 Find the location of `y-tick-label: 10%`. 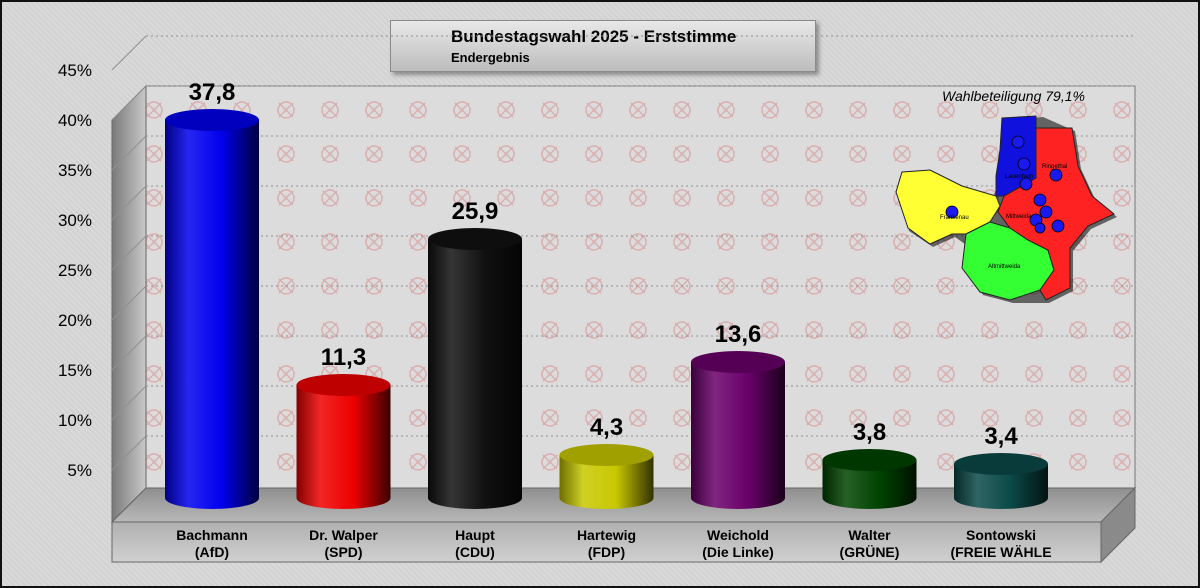

y-tick-label: 10% is located at coordinates (75, 420).